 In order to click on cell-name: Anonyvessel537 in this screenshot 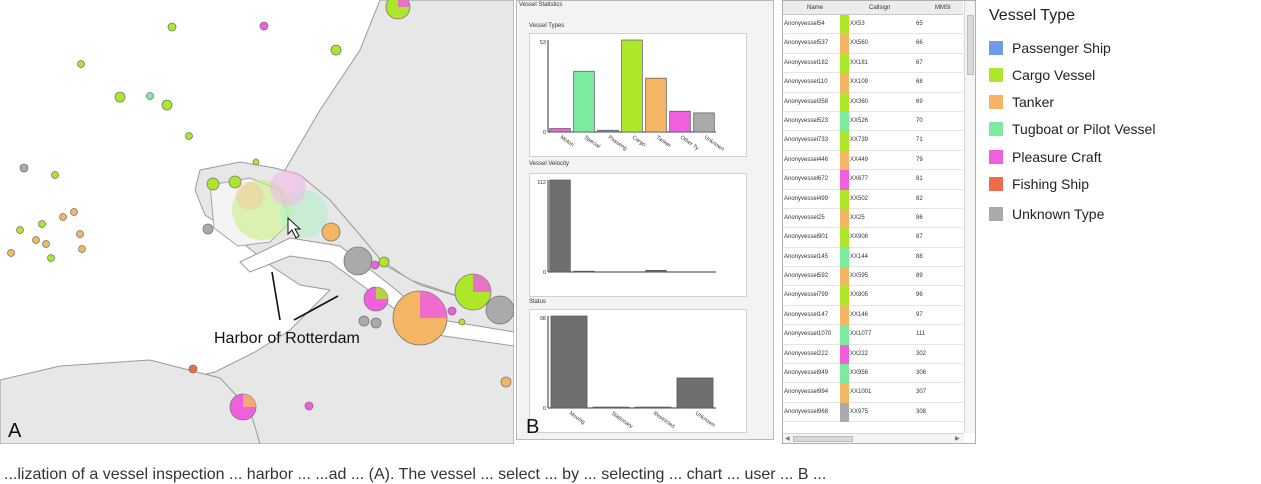, I will do `click(806, 43)`.